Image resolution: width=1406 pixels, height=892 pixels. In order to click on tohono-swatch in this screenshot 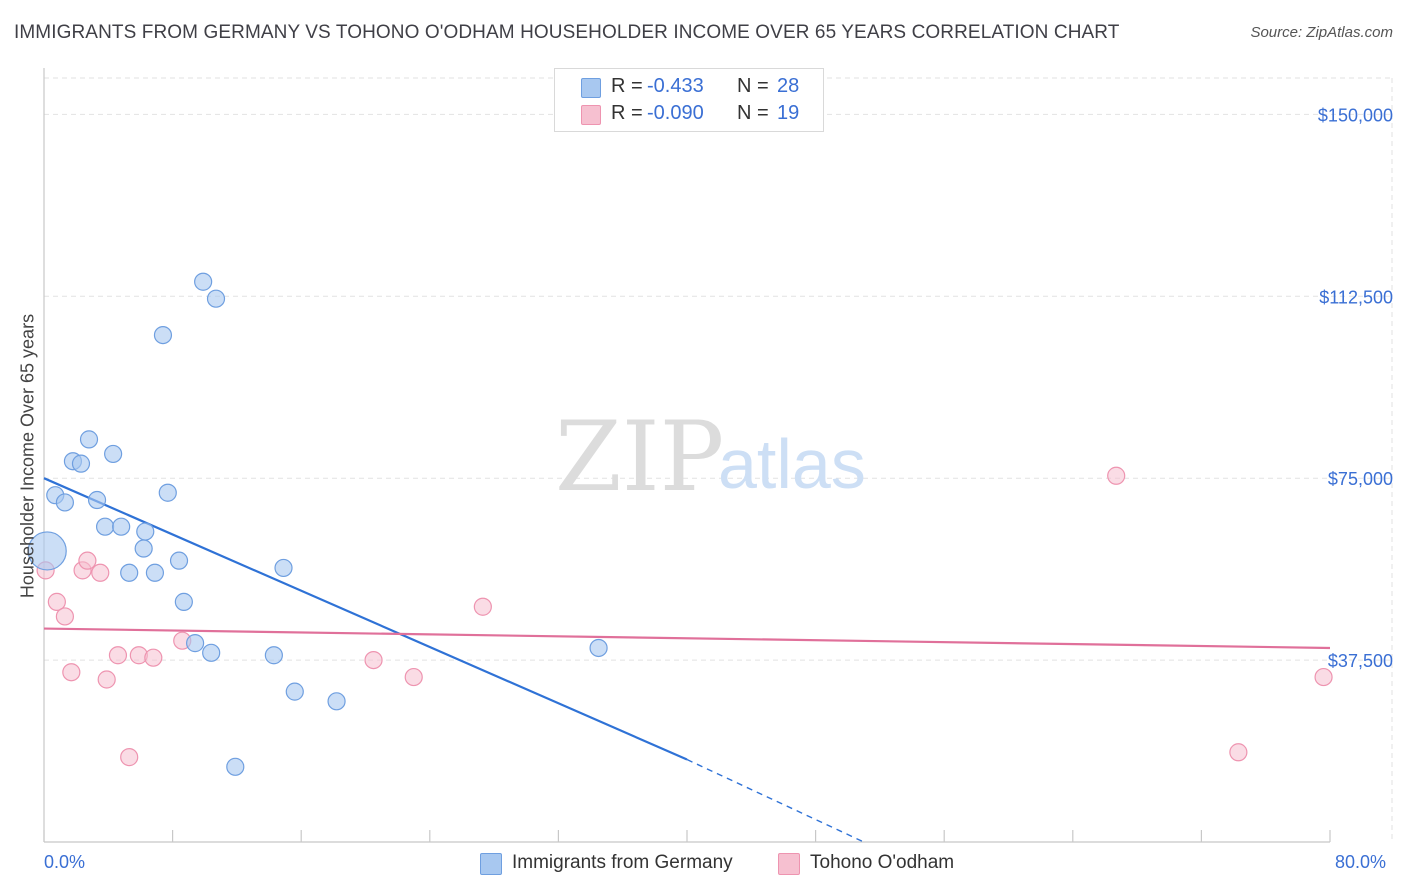, I will do `click(591, 115)`.